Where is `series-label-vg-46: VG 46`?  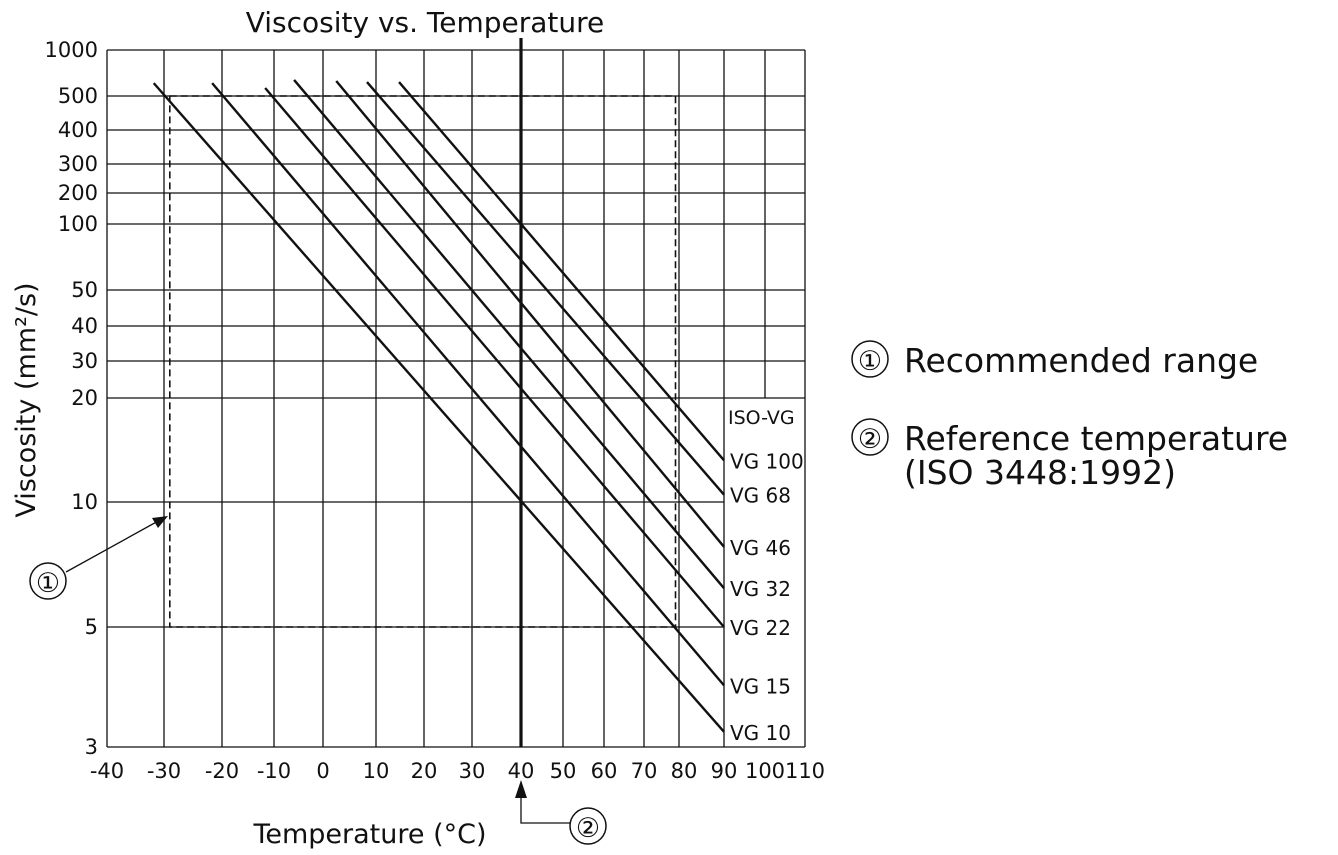
series-label-vg-46: VG 46 is located at coordinates (760, 548).